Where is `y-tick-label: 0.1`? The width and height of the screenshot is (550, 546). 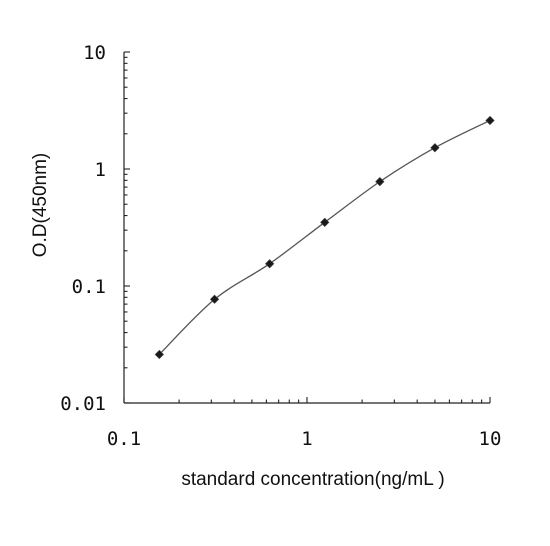 y-tick-label: 0.1 is located at coordinates (89, 287).